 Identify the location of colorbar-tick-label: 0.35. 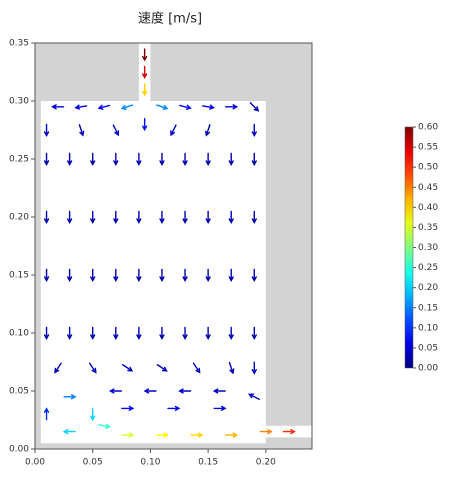
(428, 228).